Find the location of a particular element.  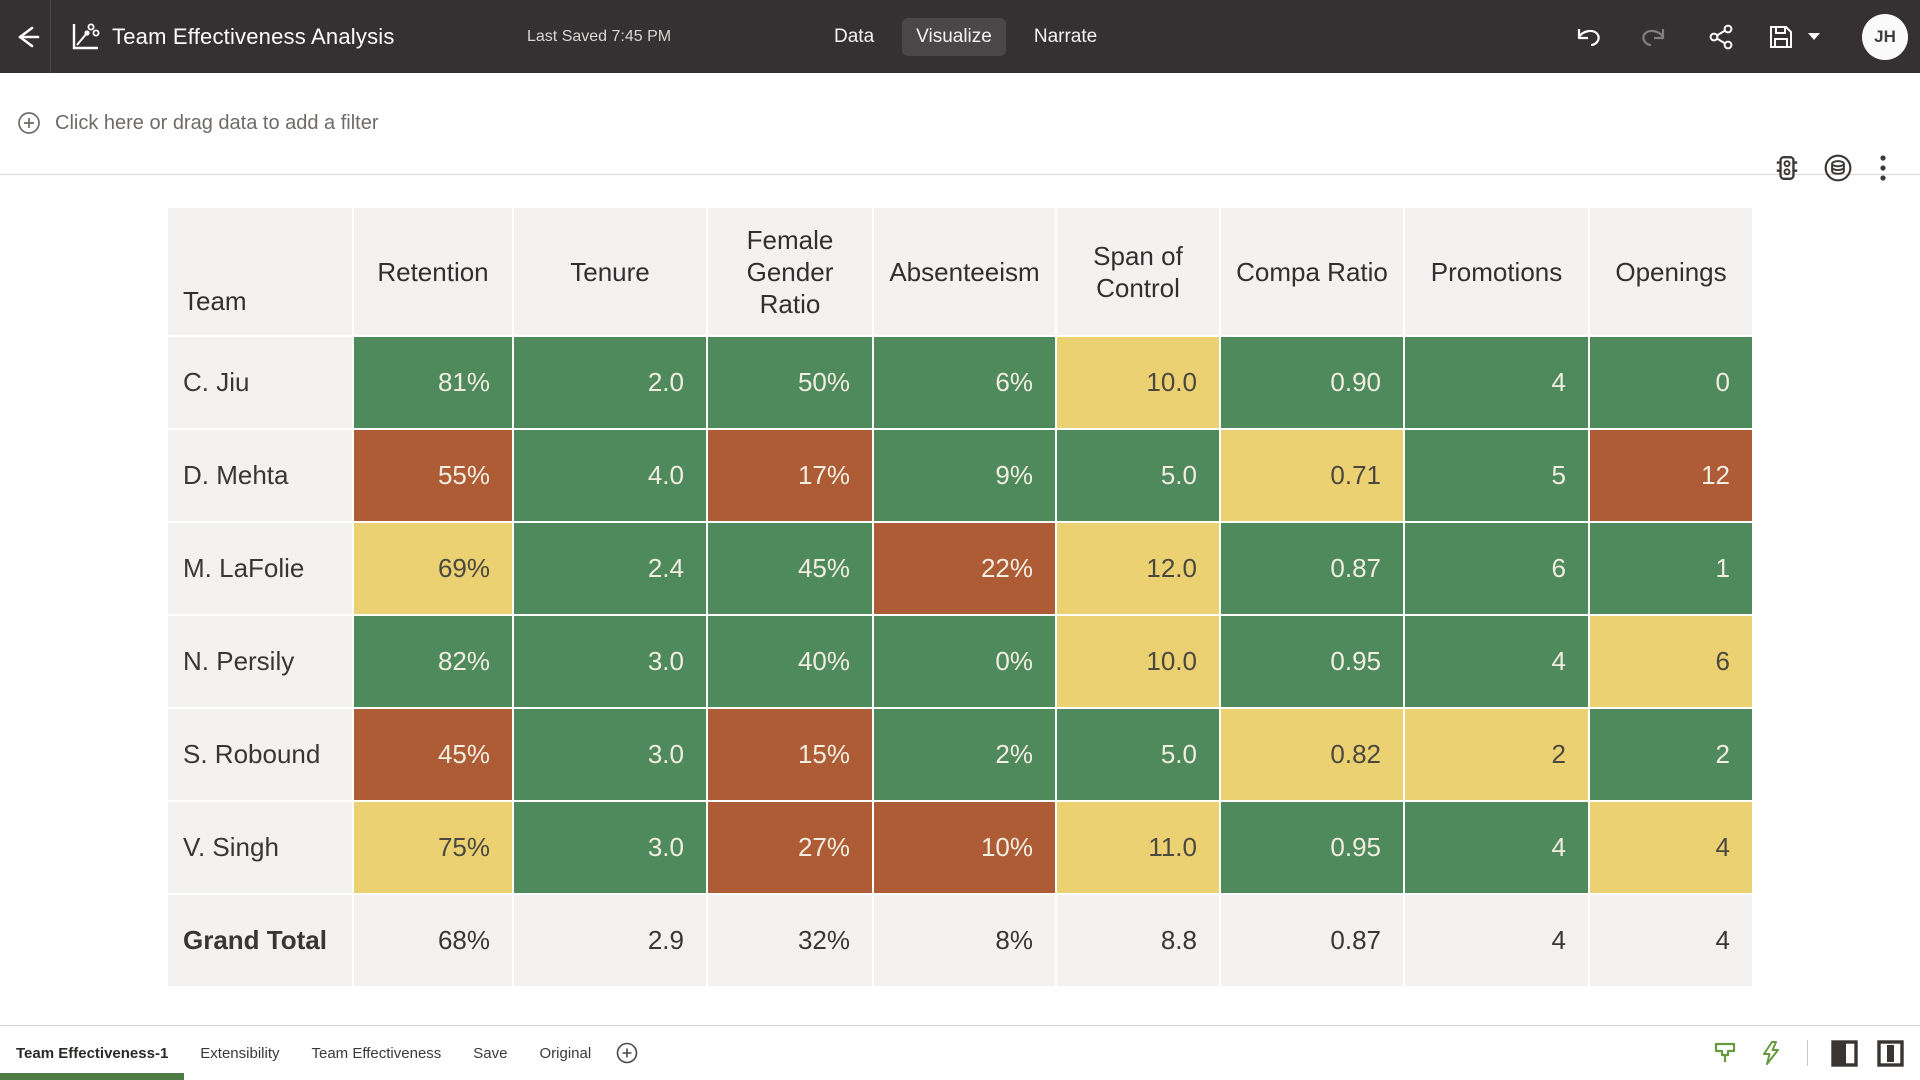

right-panel-toggle is located at coordinates (1890, 1053).